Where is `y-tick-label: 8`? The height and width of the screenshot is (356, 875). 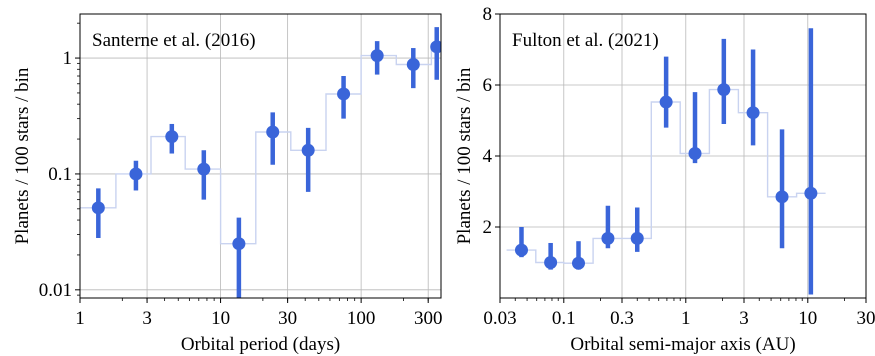 y-tick-label: 8 is located at coordinates (488, 14).